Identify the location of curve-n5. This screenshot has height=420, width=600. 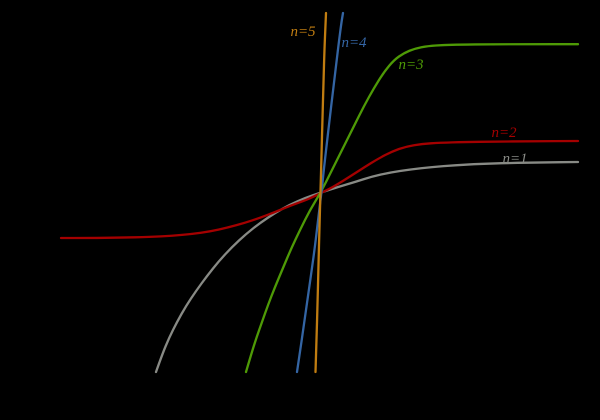
(321, 192).